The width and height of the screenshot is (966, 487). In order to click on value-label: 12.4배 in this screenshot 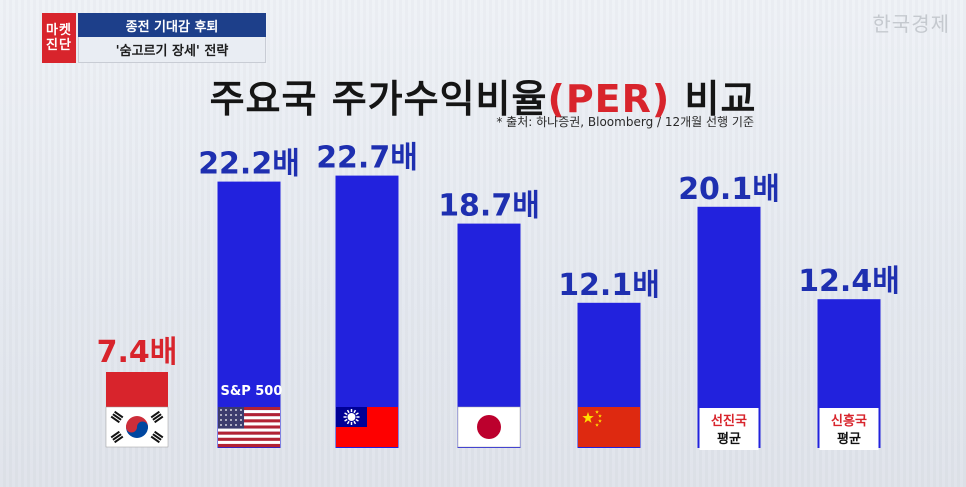, I will do `click(849, 281)`.